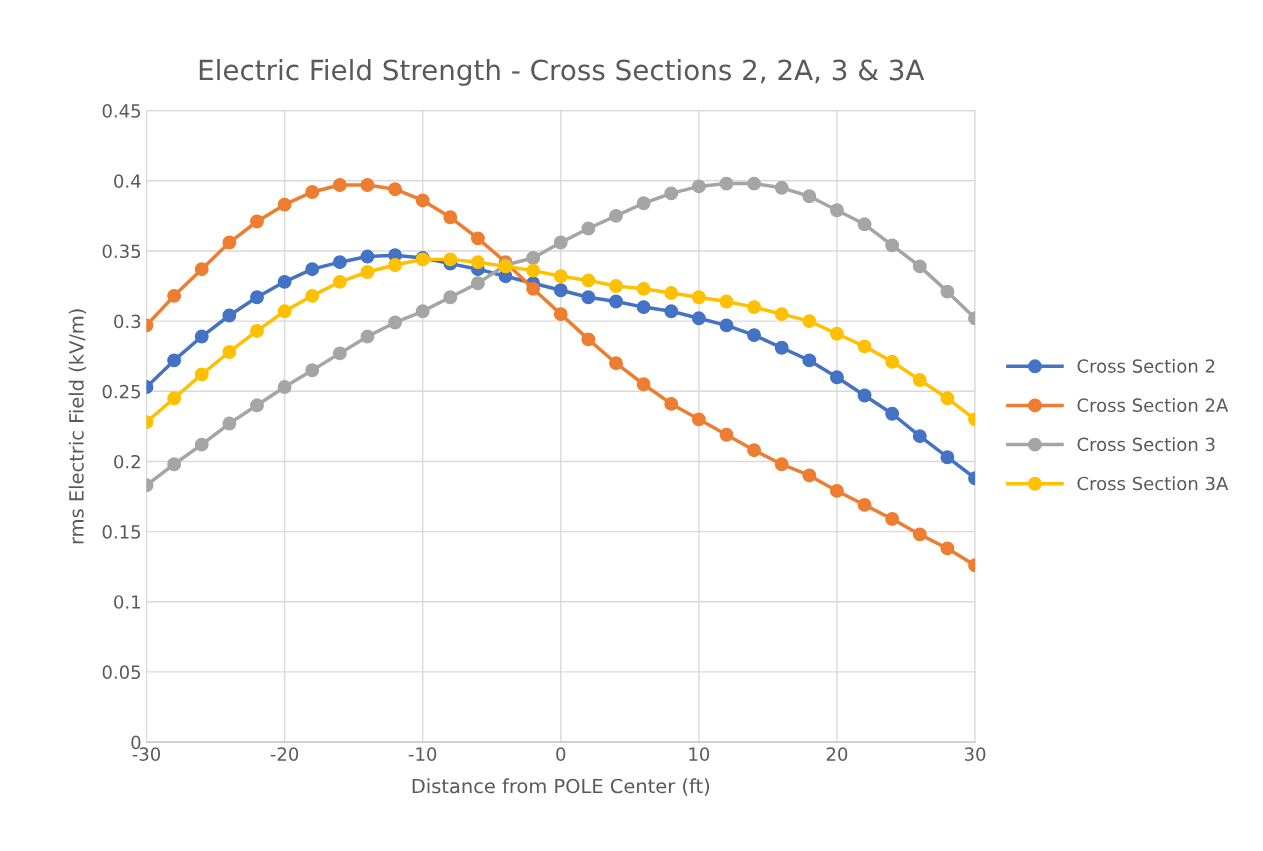 The width and height of the screenshot is (1263, 851). Describe the element at coordinates (422, 754) in the screenshot. I see `x-tick-label: -10` at that location.